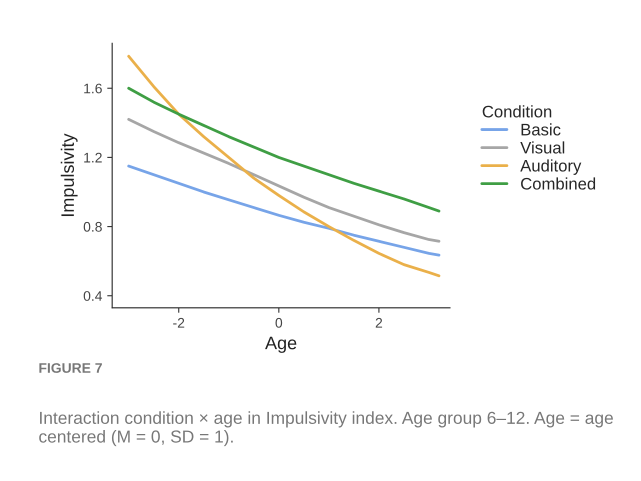 The width and height of the screenshot is (641, 481). Describe the element at coordinates (70, 368) in the screenshot. I see `caption: FIGURE 7` at that location.